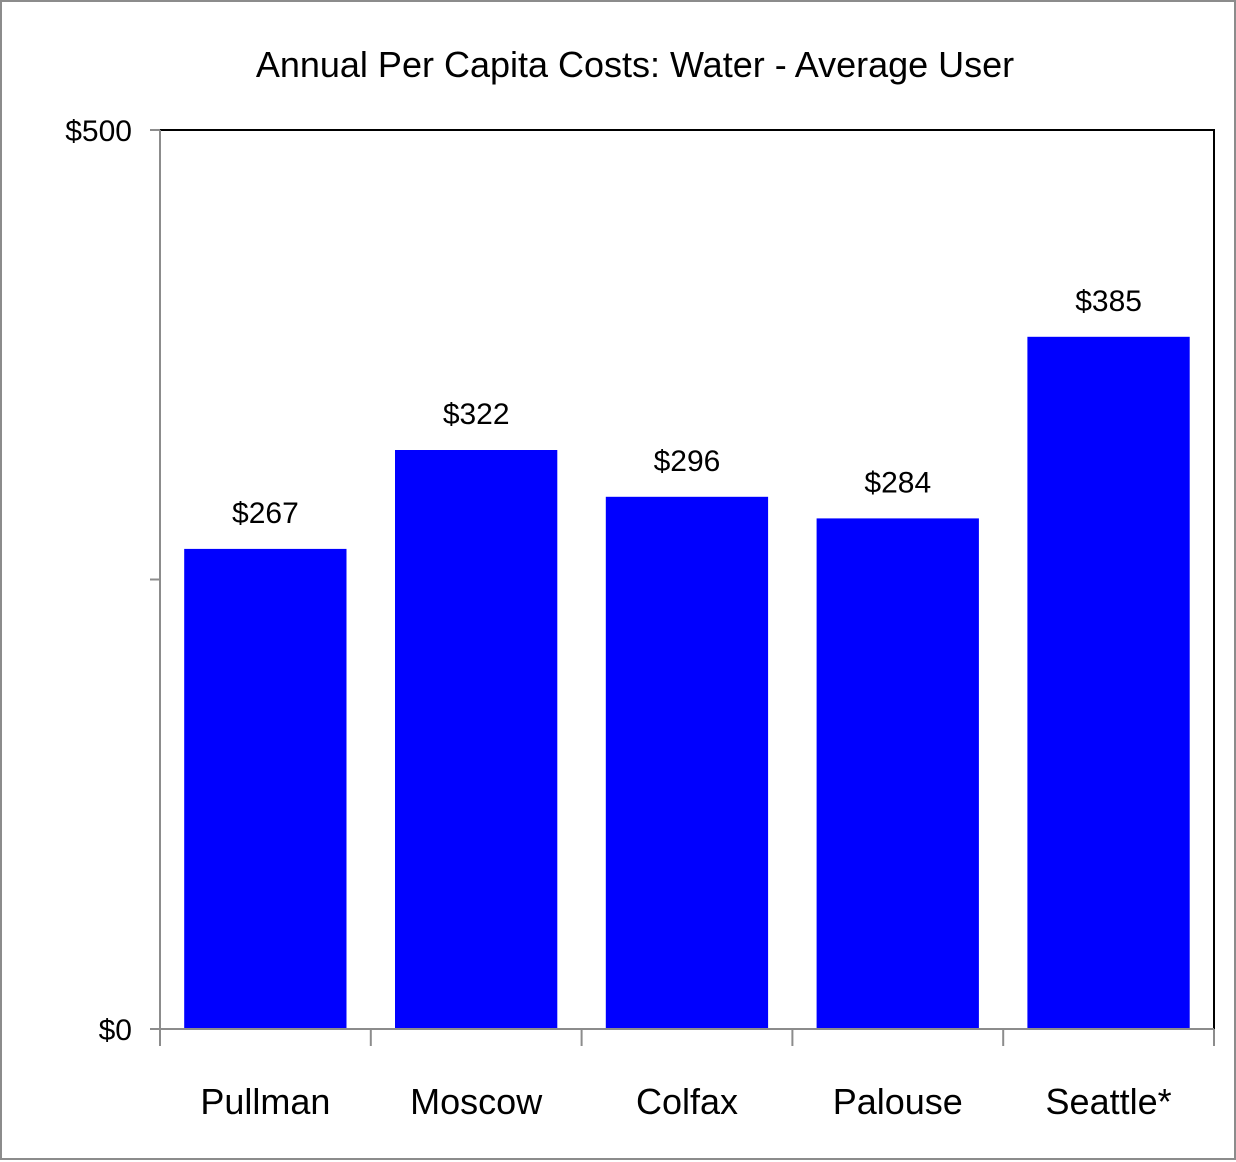  I want to click on x-tick-label: Seattle*, so click(1109, 1101).